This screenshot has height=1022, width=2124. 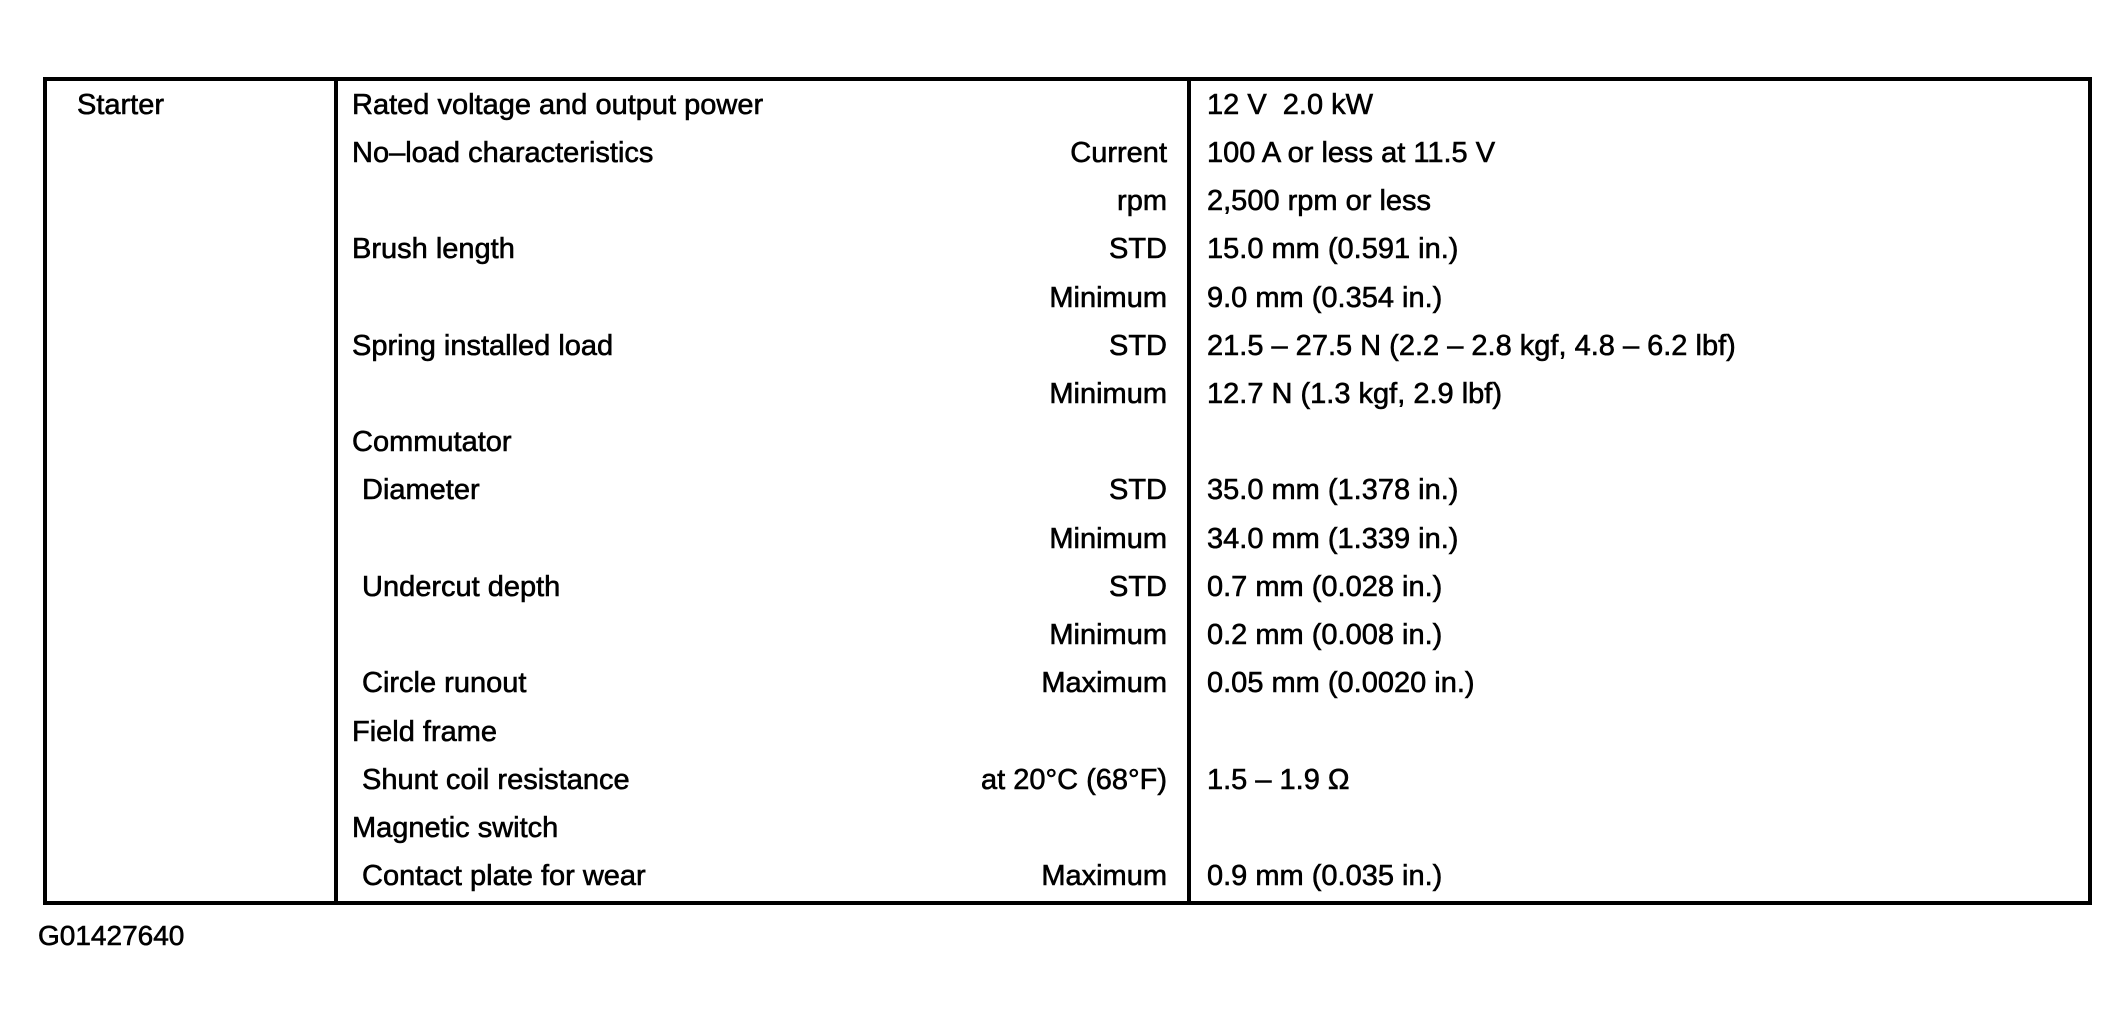 I want to click on condition-label: rpm, so click(x=1142, y=201).